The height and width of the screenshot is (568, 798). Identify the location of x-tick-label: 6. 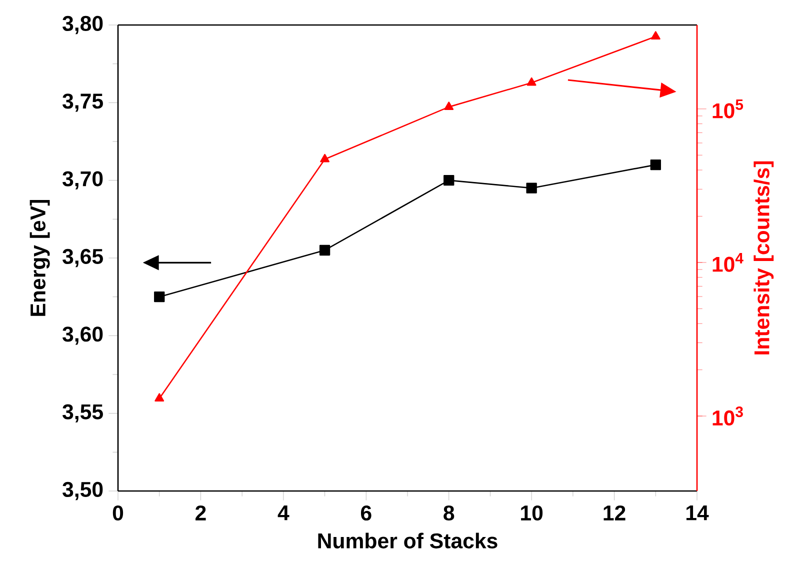
(366, 513).